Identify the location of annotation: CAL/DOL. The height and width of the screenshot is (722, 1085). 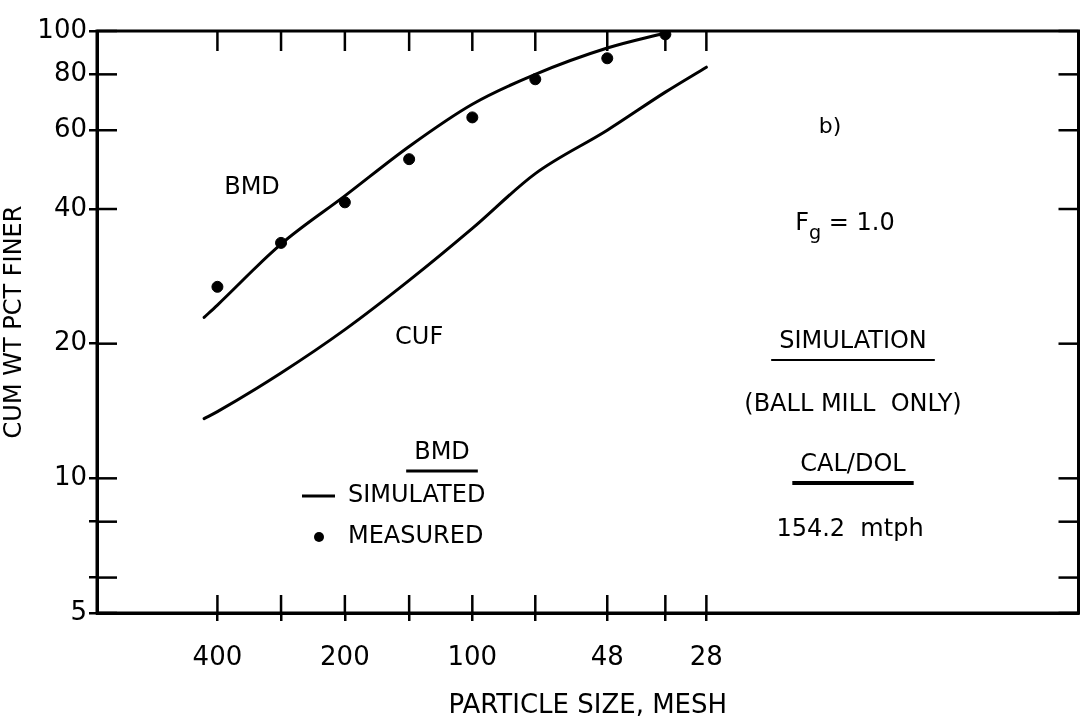
(853, 463).